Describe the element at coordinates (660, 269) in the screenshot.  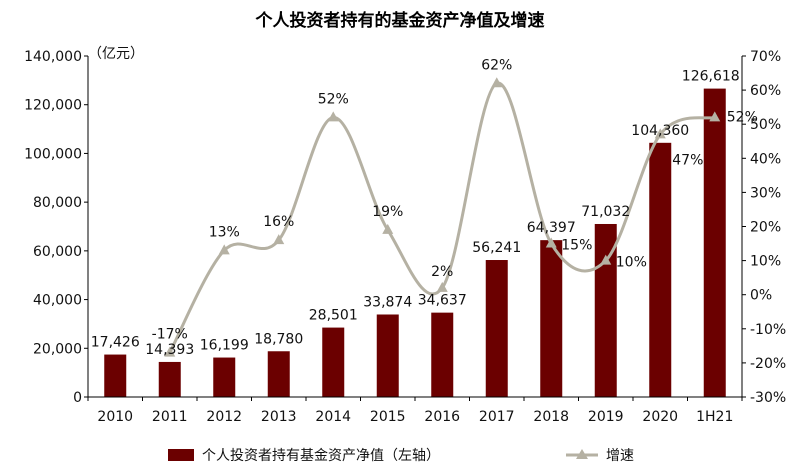
I see `bar-2020` at that location.